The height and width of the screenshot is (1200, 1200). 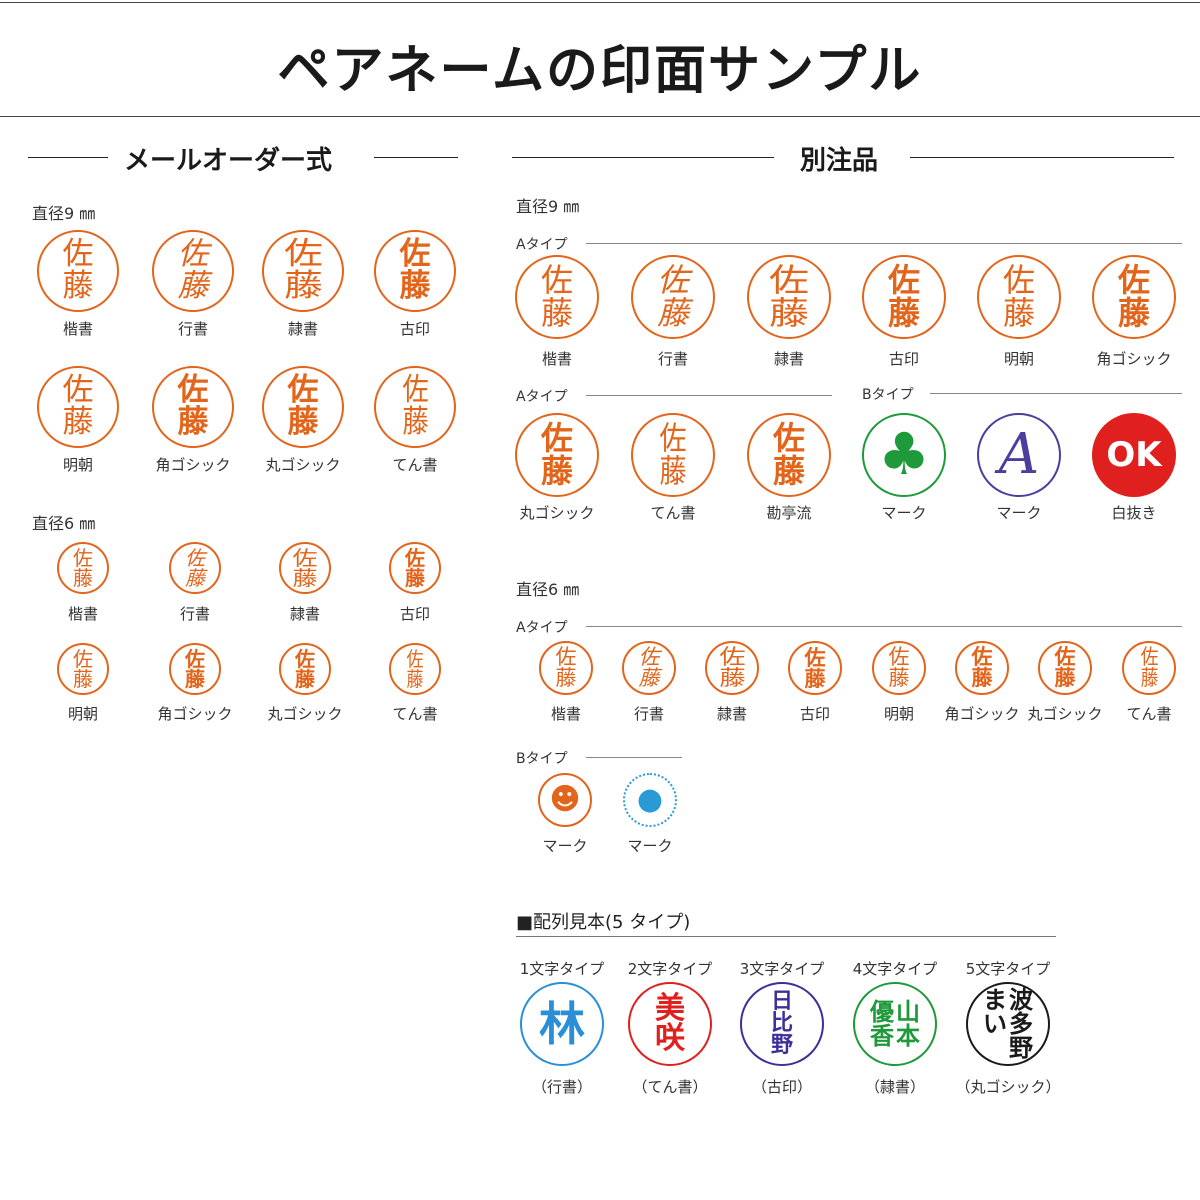 I want to click on clover-mark-stamp: ♣, so click(x=904, y=455).